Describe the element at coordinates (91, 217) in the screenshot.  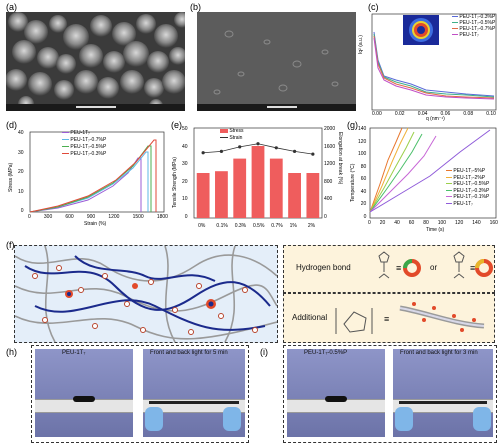
I see `x-tick: 900` at that location.